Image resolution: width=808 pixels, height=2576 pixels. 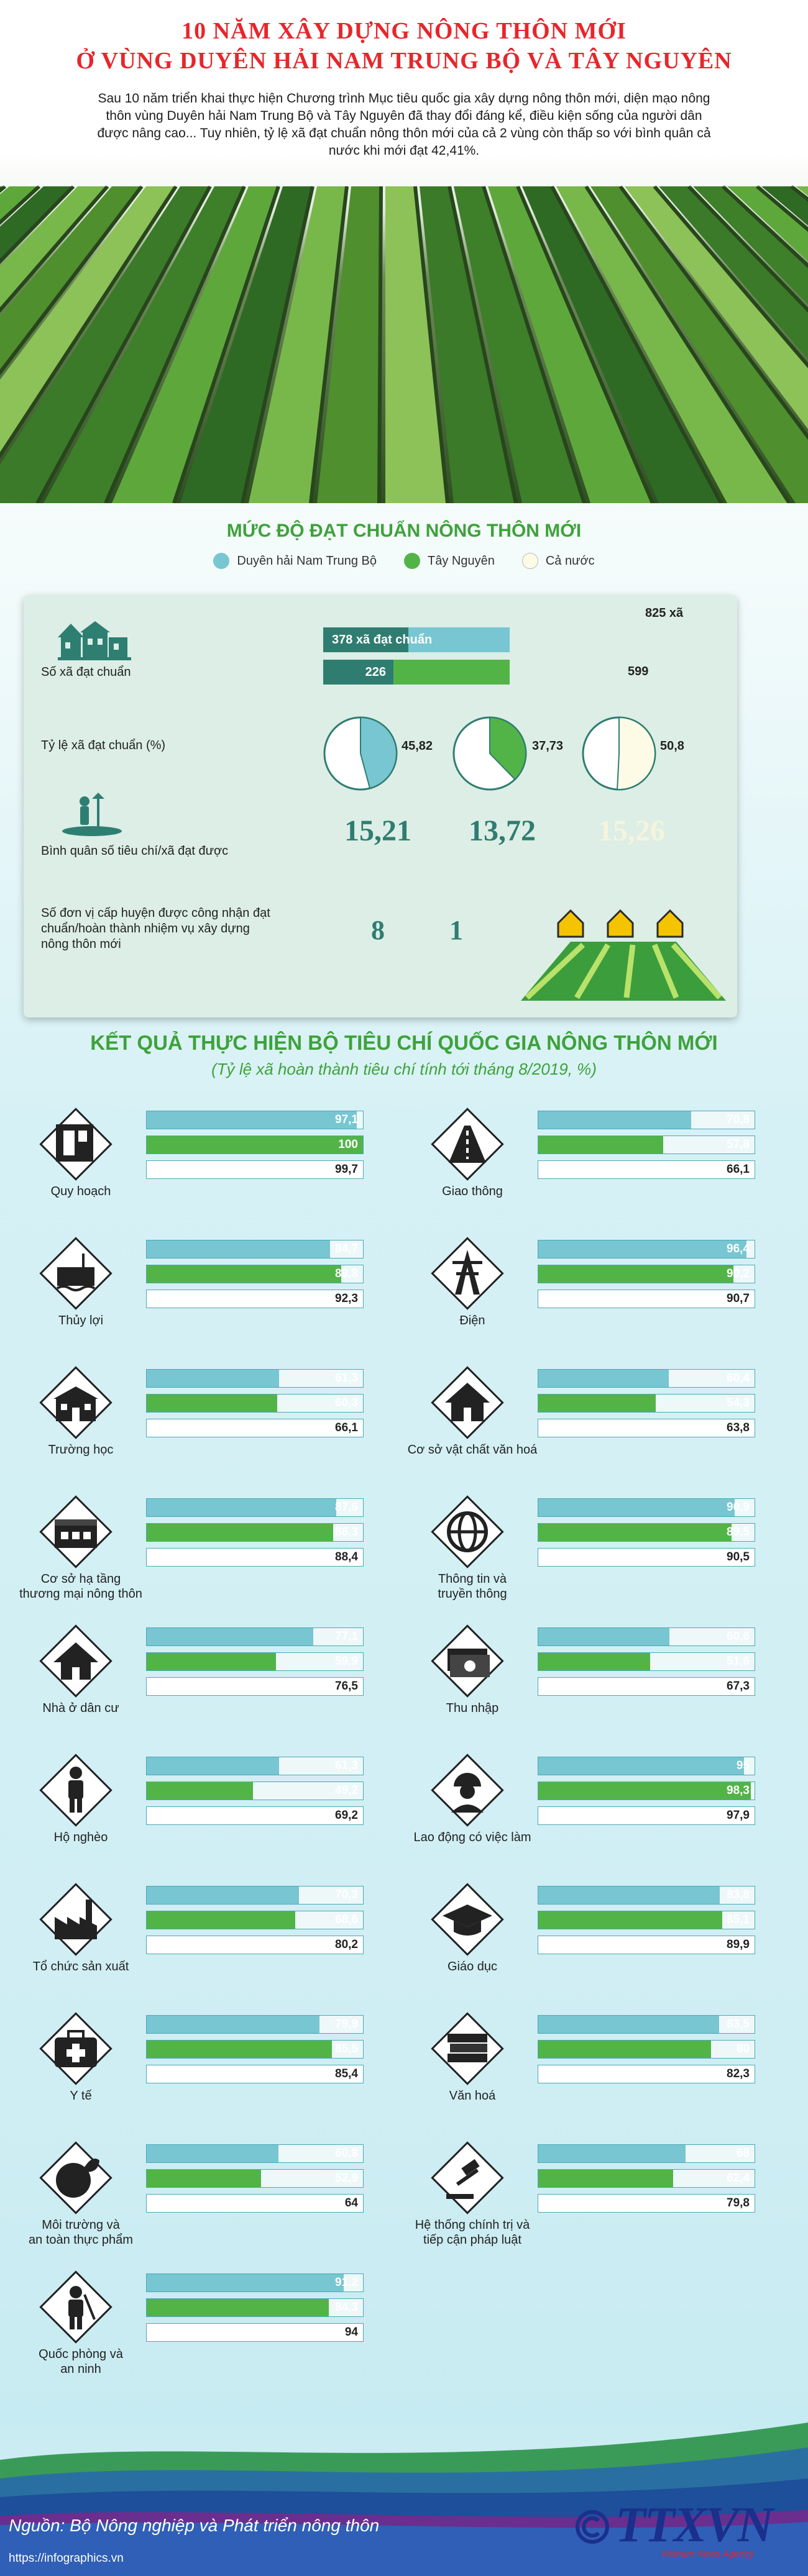 What do you see at coordinates (75, 1661) in the screenshot?
I see `house-icon` at bounding box center [75, 1661].